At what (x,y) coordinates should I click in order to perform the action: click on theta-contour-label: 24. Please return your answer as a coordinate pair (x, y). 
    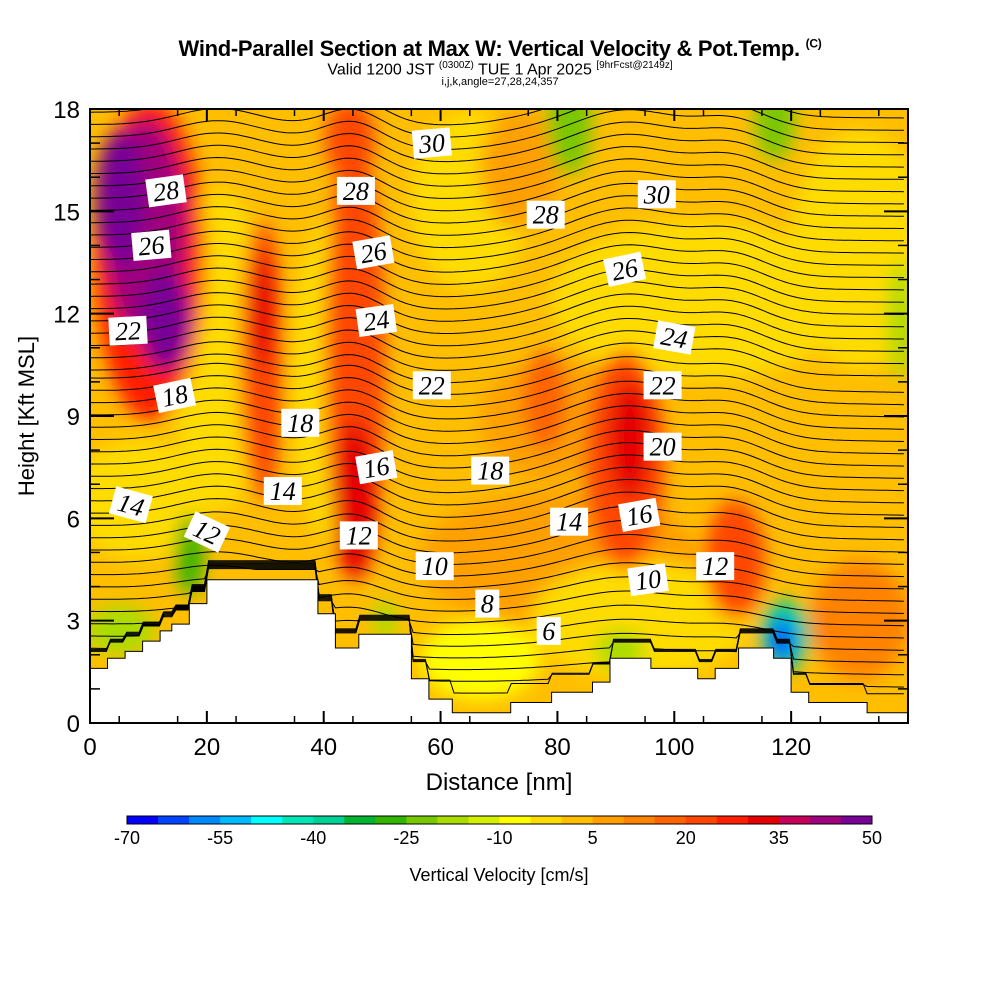
    Looking at the image, I should click on (674, 337).